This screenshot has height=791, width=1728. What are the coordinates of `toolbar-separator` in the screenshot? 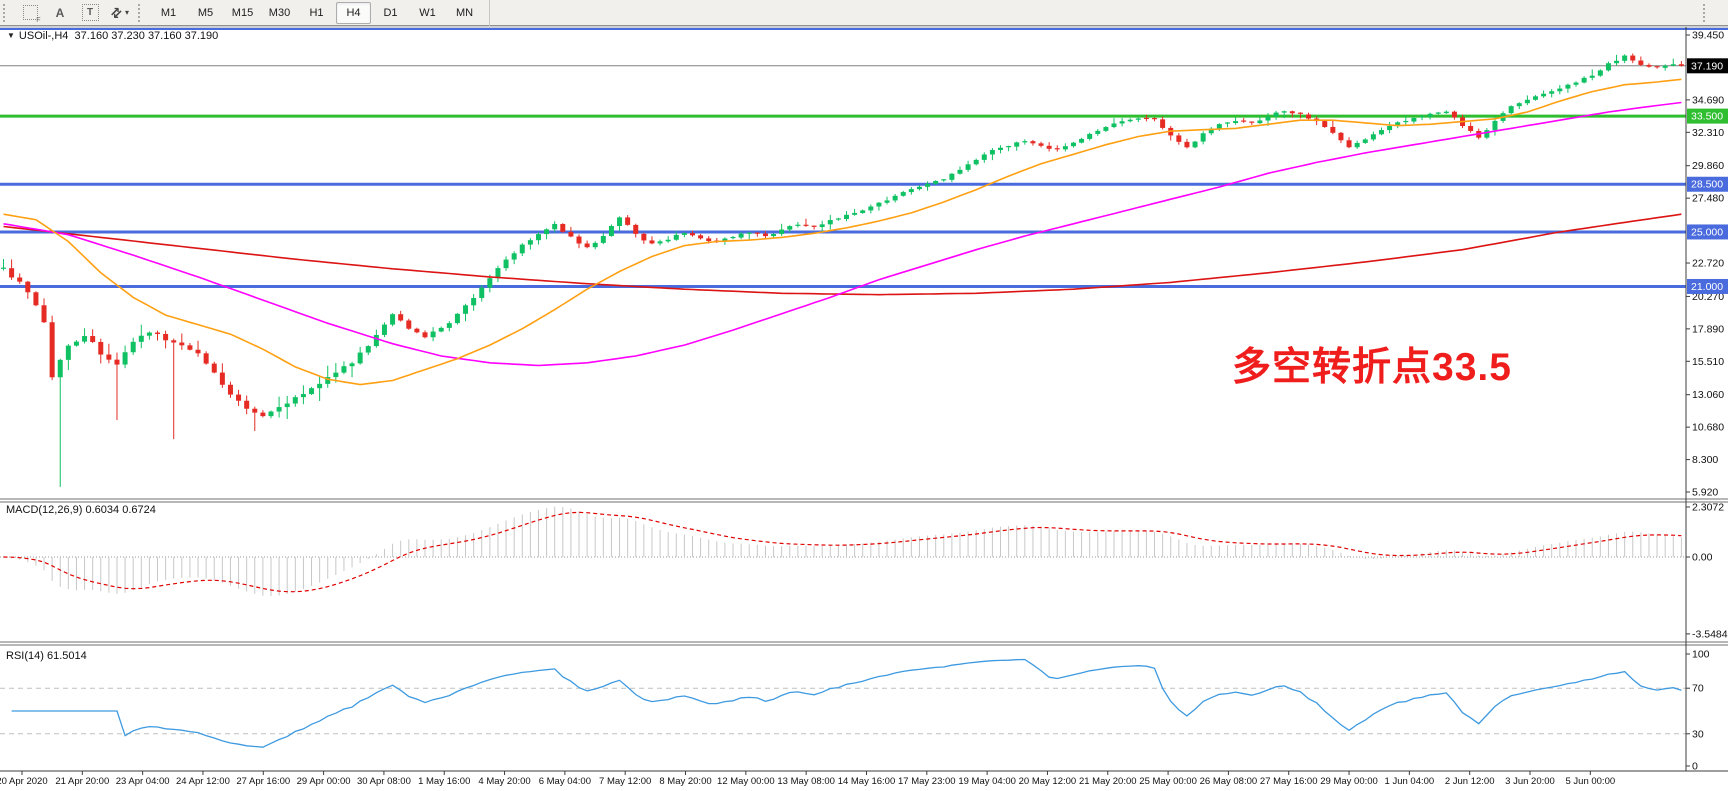 It's located at (489, 13).